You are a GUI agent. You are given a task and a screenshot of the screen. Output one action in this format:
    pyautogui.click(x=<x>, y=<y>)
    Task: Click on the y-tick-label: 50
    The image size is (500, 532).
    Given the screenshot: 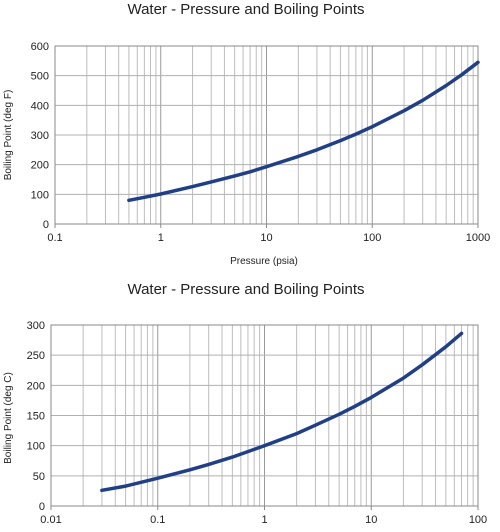 What is the action you would take?
    pyautogui.click(x=39, y=477)
    